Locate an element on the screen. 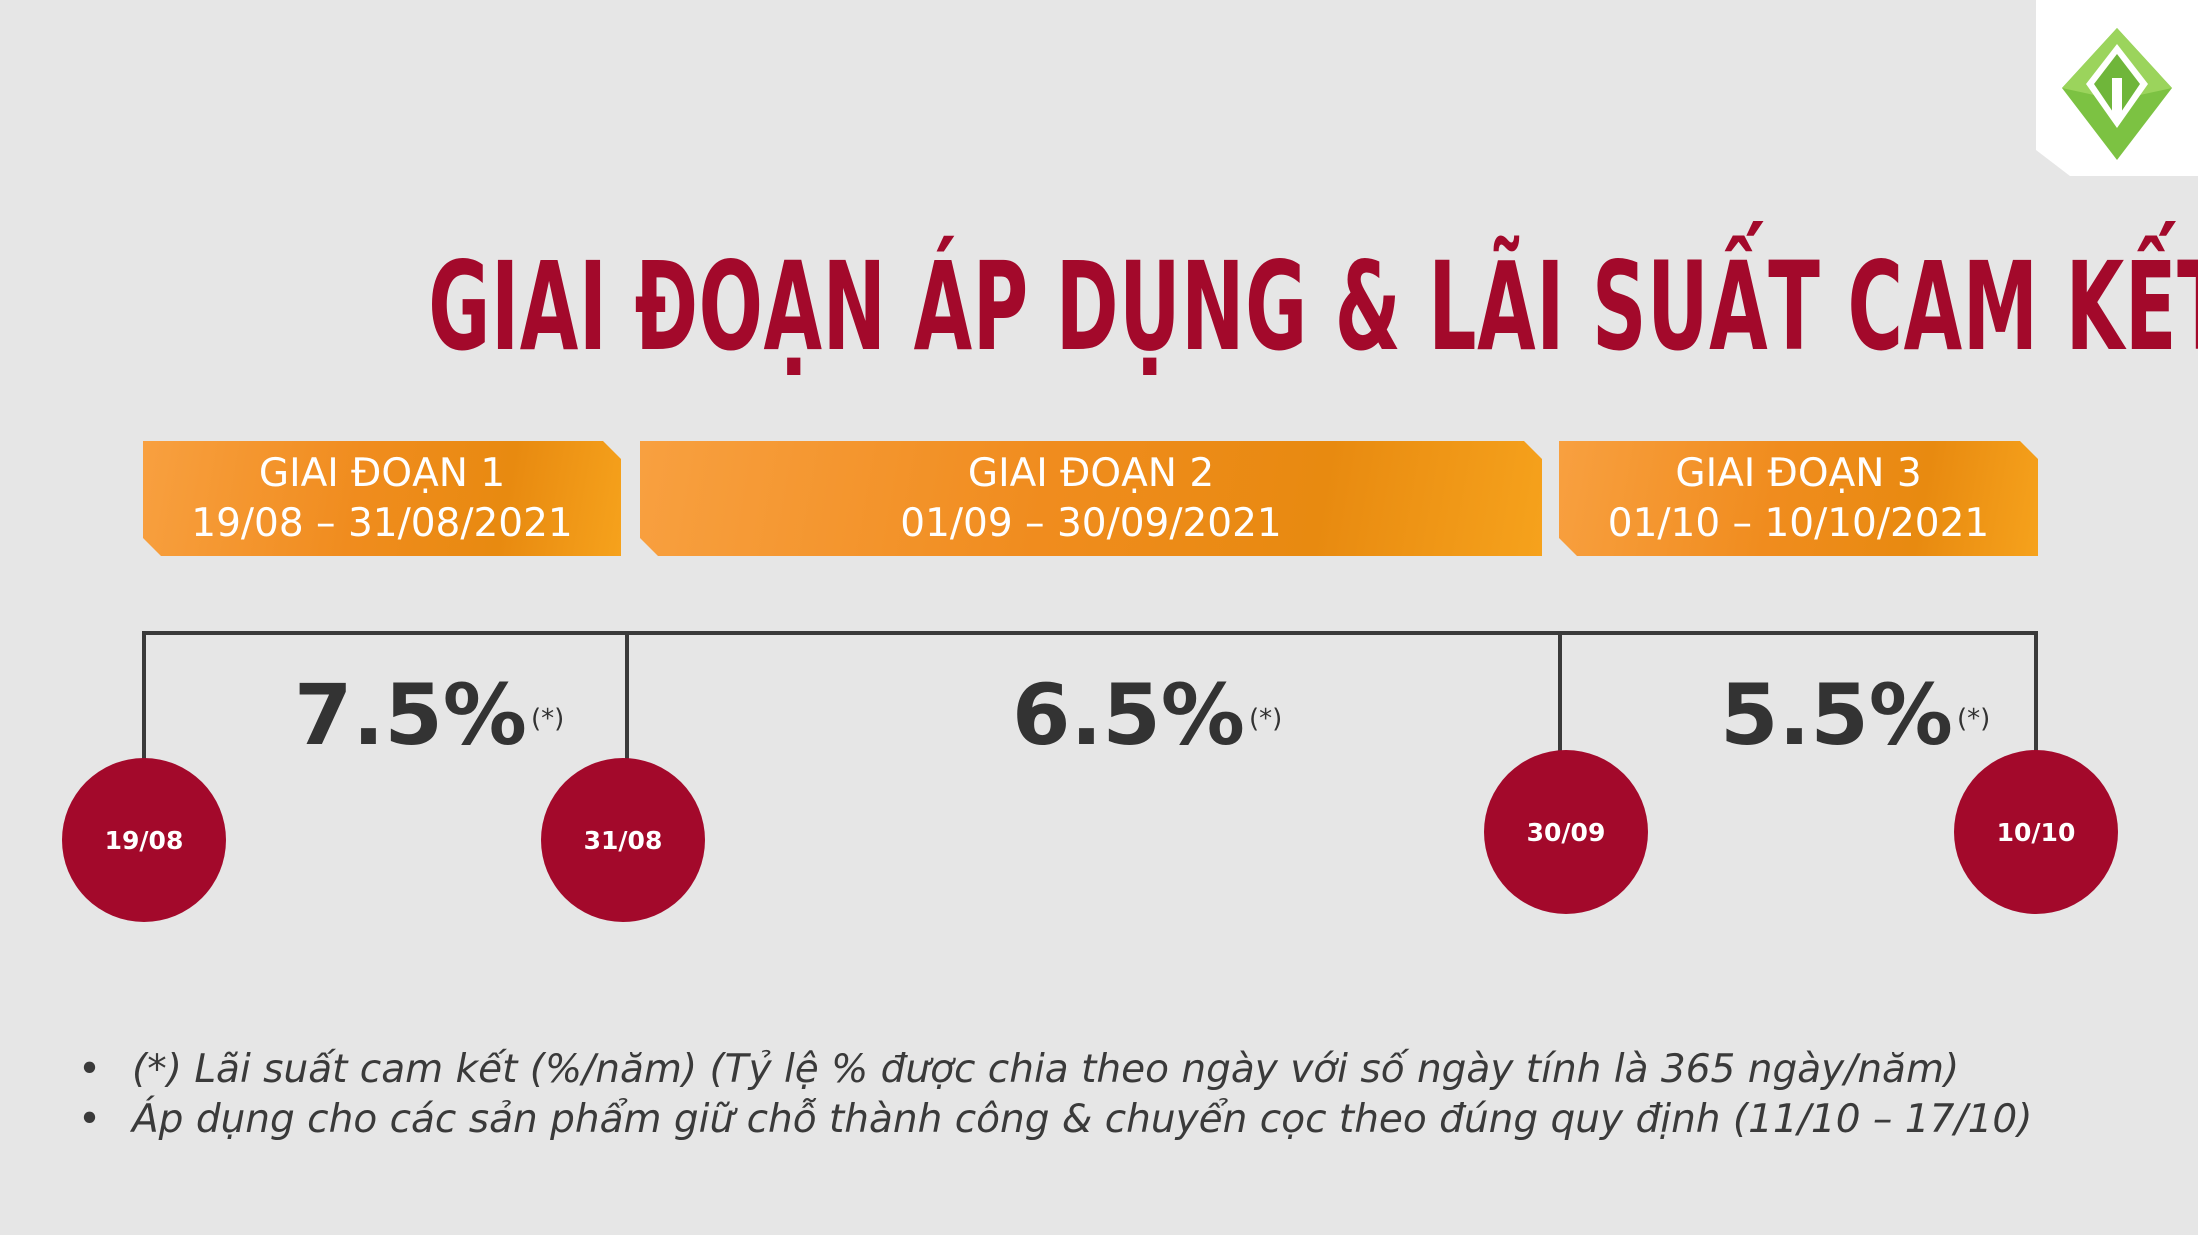 Image resolution: width=2198 pixels, height=1235 pixels. phase-label: GIAI ĐOẠN 2 is located at coordinates (1091, 473).